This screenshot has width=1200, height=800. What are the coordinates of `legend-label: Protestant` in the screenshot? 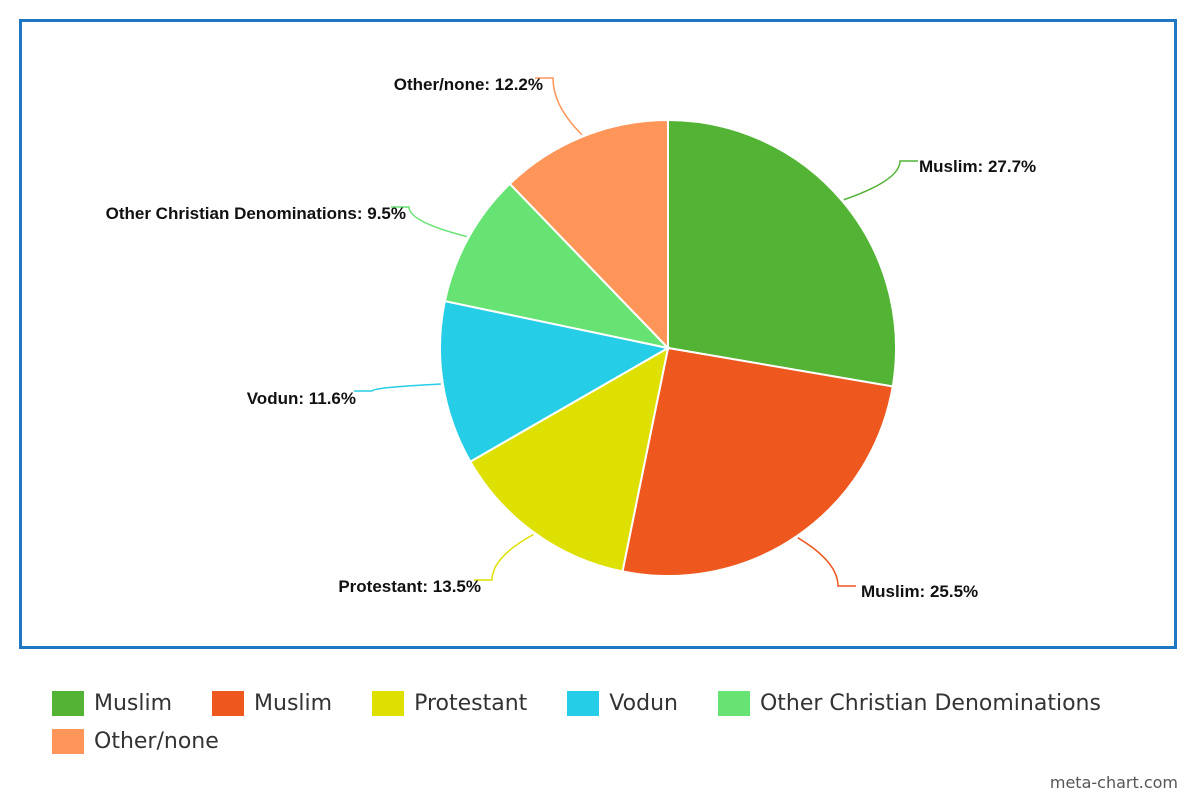 It's located at (471, 703).